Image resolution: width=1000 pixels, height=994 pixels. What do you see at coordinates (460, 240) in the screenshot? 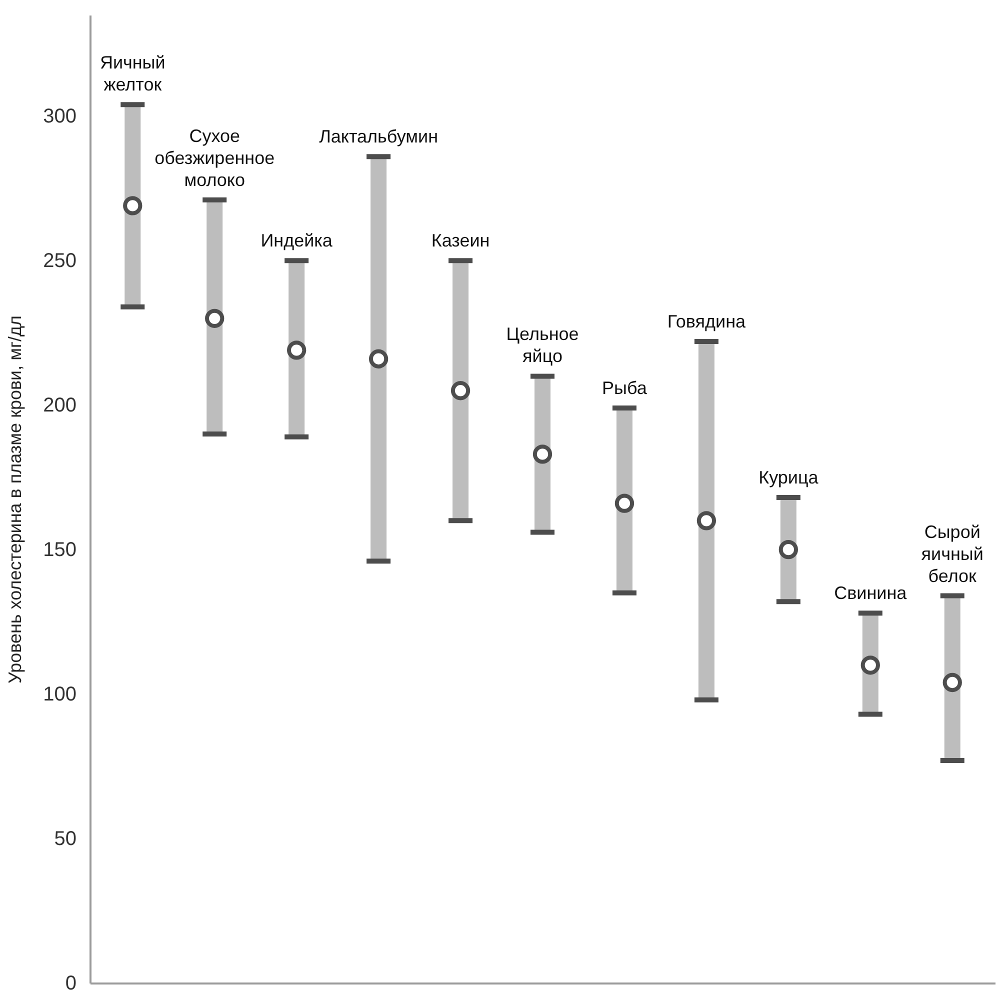
I see `x-tick-label: Казеин` at bounding box center [460, 240].